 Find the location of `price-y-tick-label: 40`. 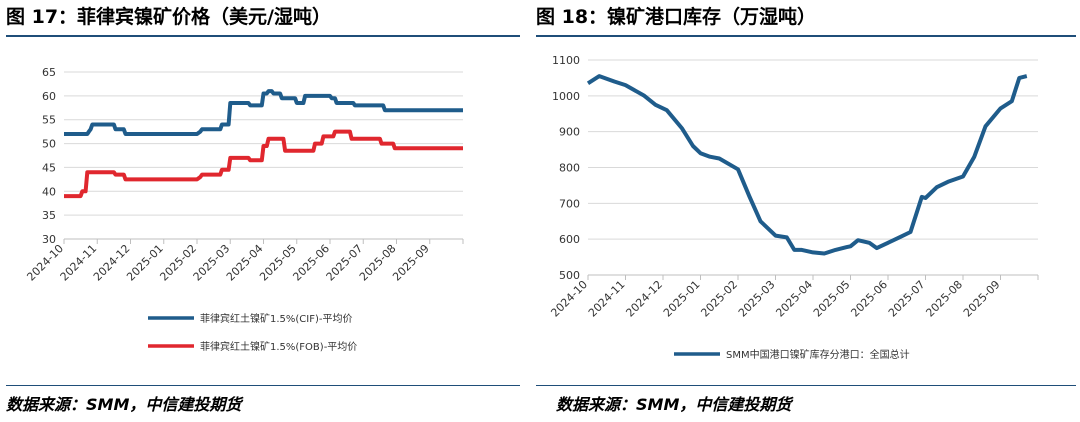

price-y-tick-label: 40 is located at coordinates (49, 191).